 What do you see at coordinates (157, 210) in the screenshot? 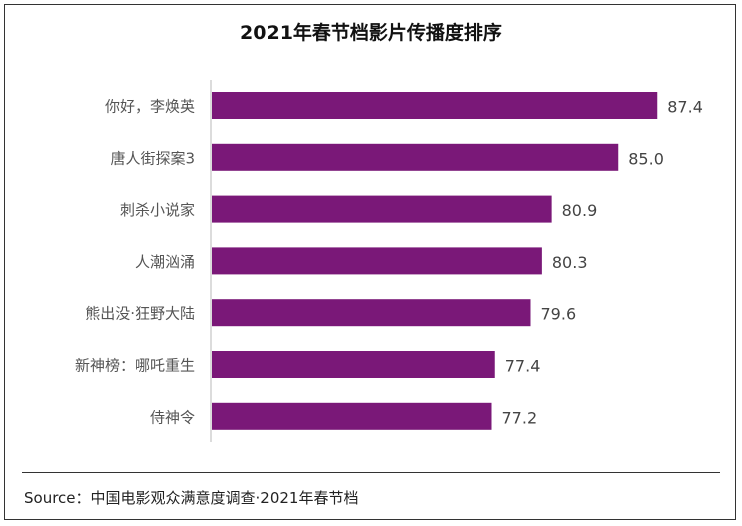
I see `category-label: 刺杀小说家` at bounding box center [157, 210].